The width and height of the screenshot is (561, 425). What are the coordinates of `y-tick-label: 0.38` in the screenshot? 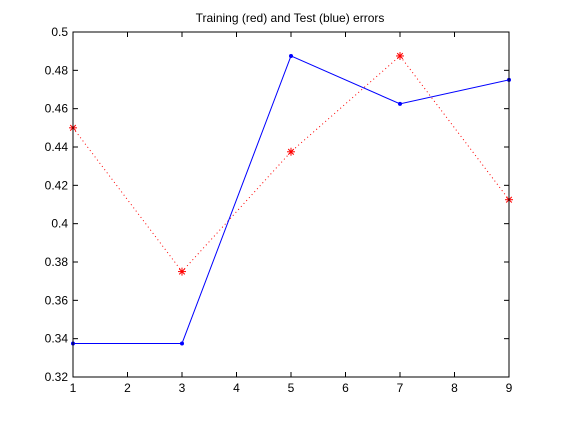 It's located at (57, 262).